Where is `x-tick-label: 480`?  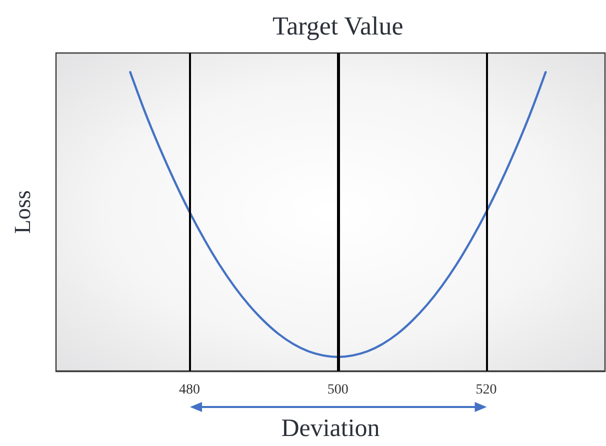 x-tick-label: 480 is located at coordinates (189, 390).